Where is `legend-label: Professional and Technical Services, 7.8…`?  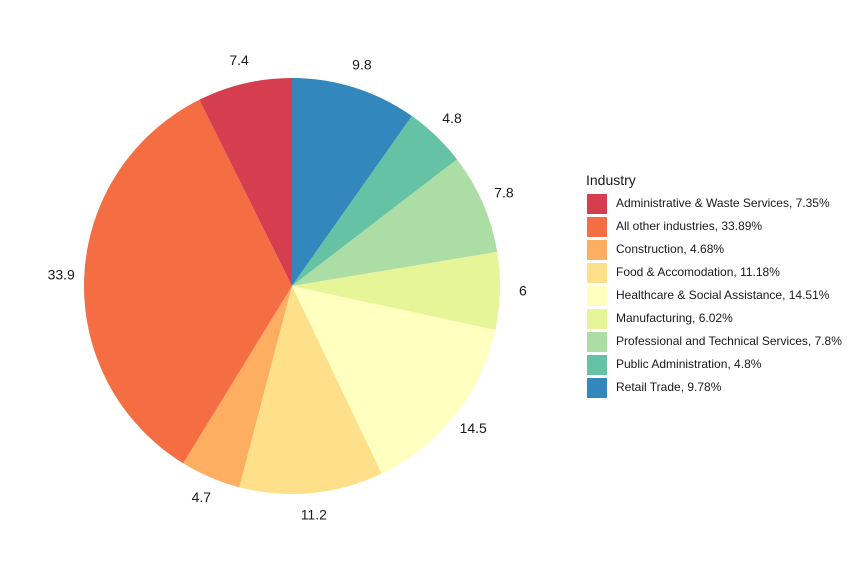
legend-label: Professional and Technical Services, 7.8… is located at coordinates (729, 341).